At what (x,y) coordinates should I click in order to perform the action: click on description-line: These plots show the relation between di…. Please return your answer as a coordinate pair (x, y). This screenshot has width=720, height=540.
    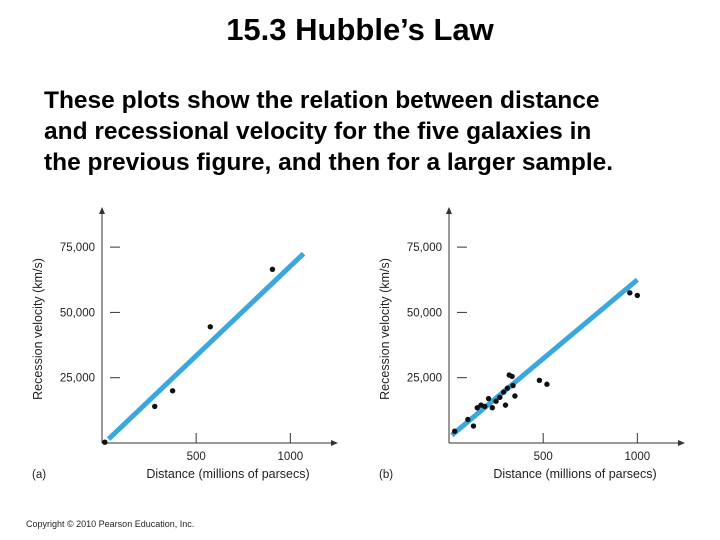
    Looking at the image, I should click on (322, 100).